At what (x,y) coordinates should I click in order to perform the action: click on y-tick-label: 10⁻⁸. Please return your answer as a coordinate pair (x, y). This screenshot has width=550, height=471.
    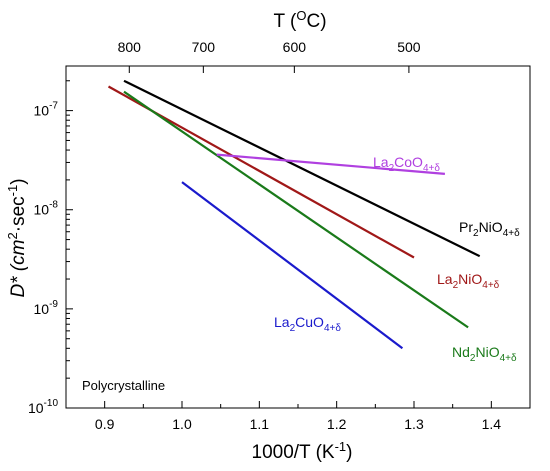
    Looking at the image, I should click on (46, 209).